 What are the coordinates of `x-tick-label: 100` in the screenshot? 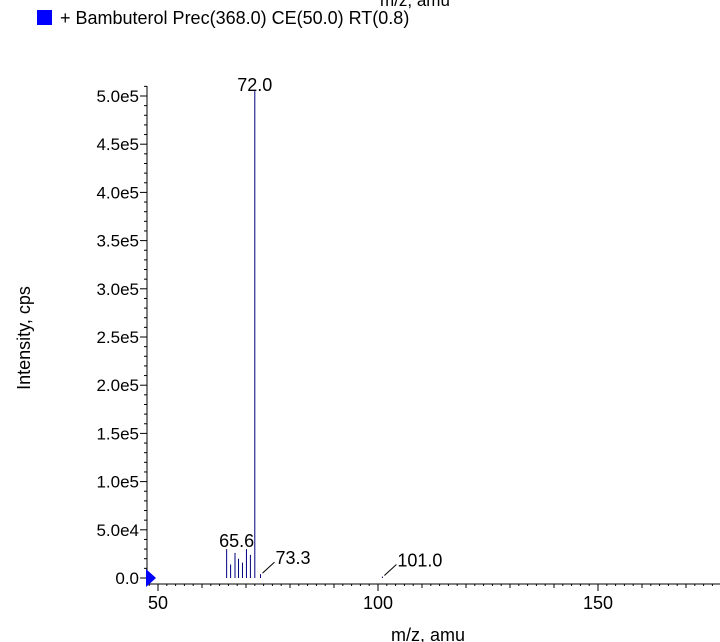 It's located at (378, 603).